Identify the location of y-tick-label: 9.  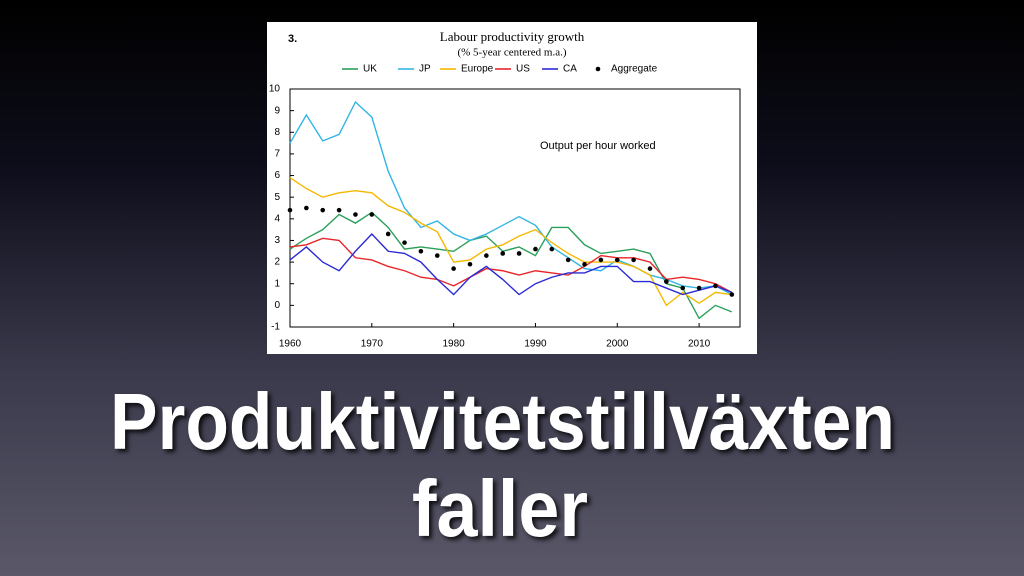
(277, 110).